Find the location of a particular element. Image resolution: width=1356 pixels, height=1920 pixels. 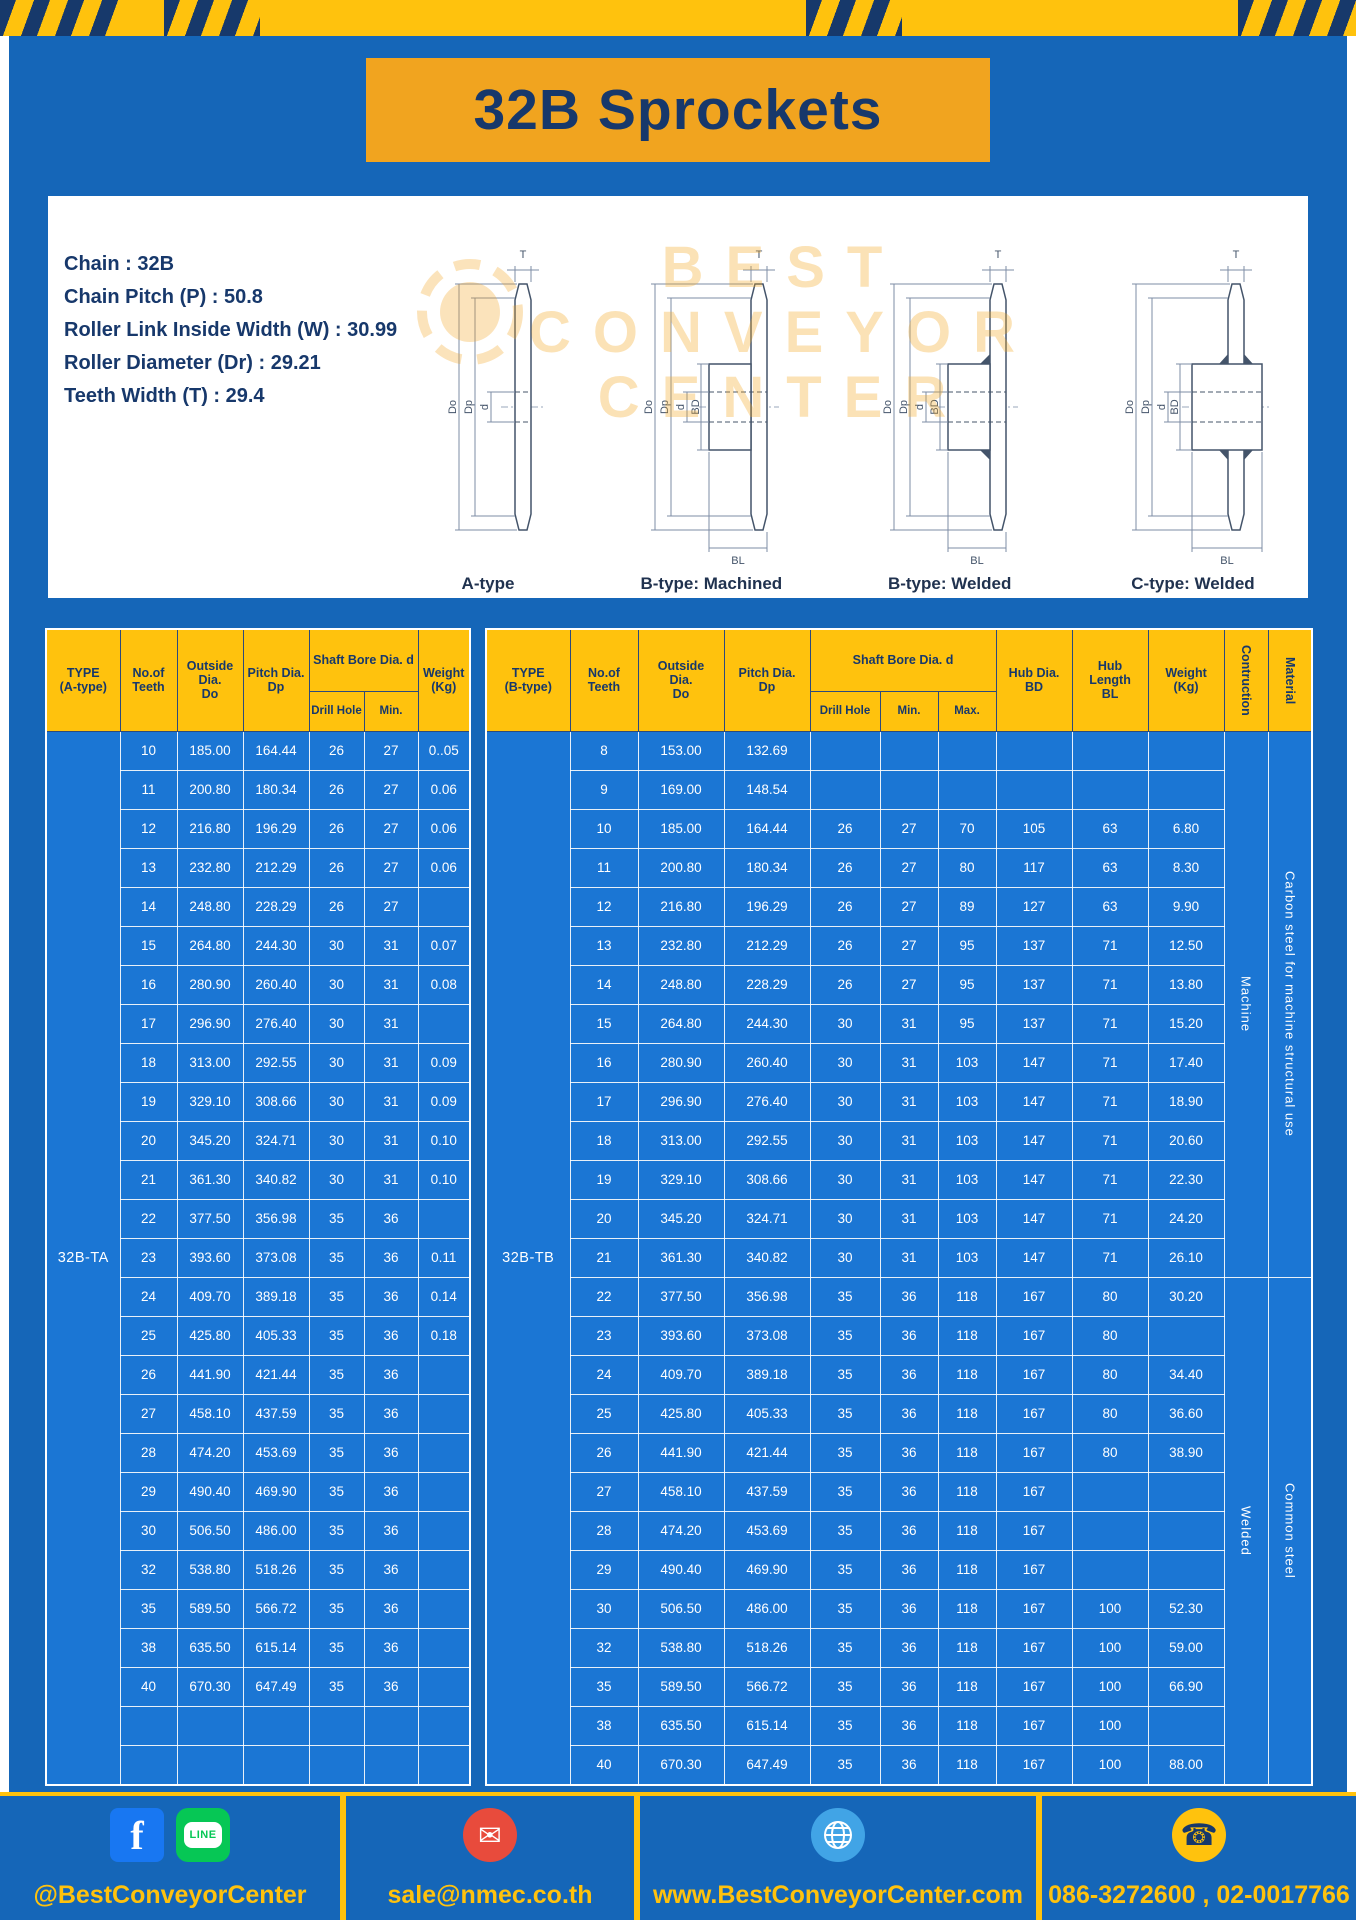

table-cell: 518.26 is located at coordinates (276, 1569).